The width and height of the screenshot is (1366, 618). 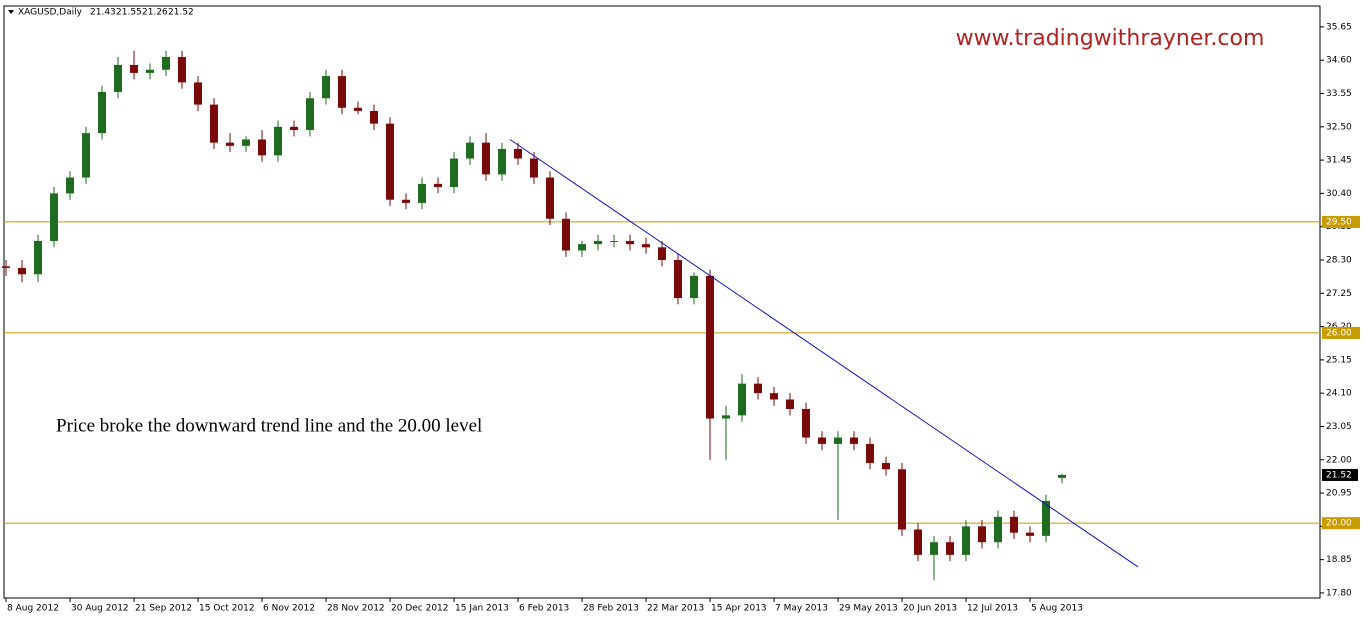 I want to click on price-label: 21.52, so click(x=1339, y=475).